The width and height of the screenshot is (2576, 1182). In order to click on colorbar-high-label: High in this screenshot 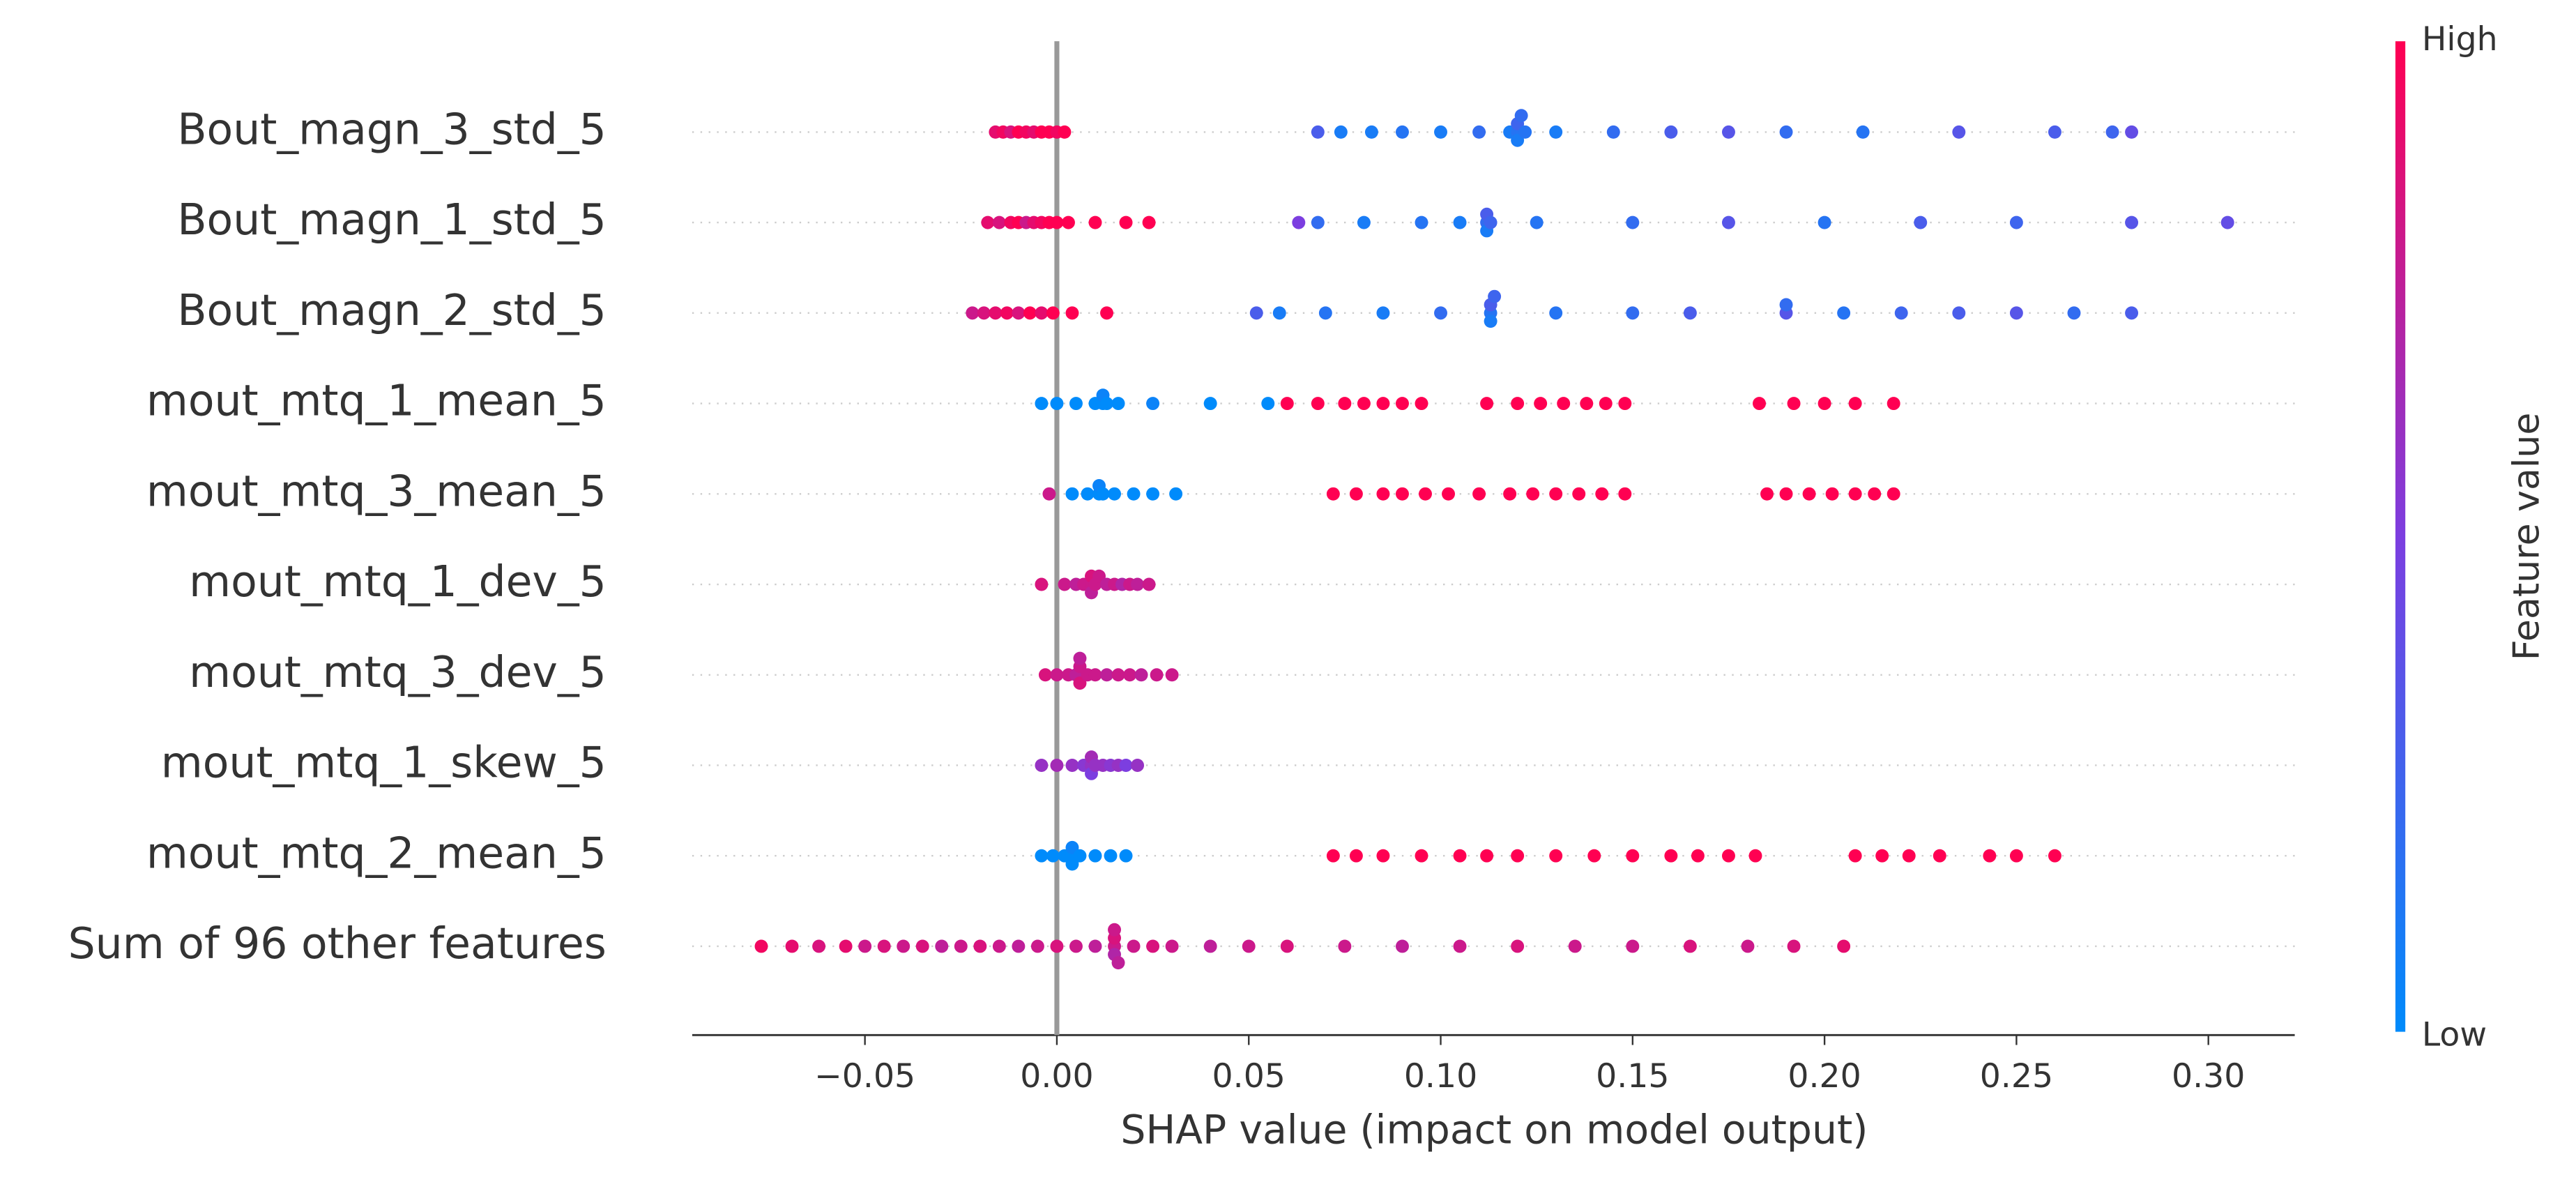, I will do `click(2460, 39)`.